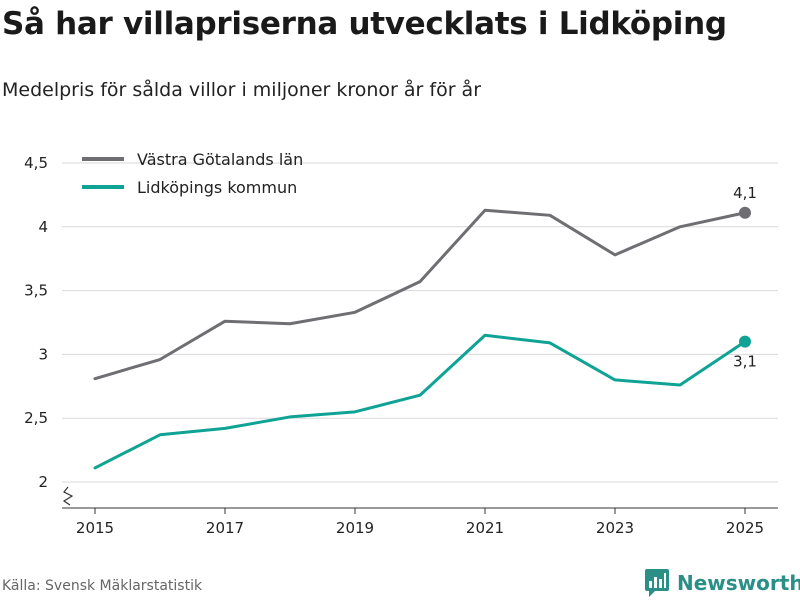 Image resolution: width=800 pixels, height=600 pixels. I want to click on brand-logo: Newsworthy, so click(722, 583).